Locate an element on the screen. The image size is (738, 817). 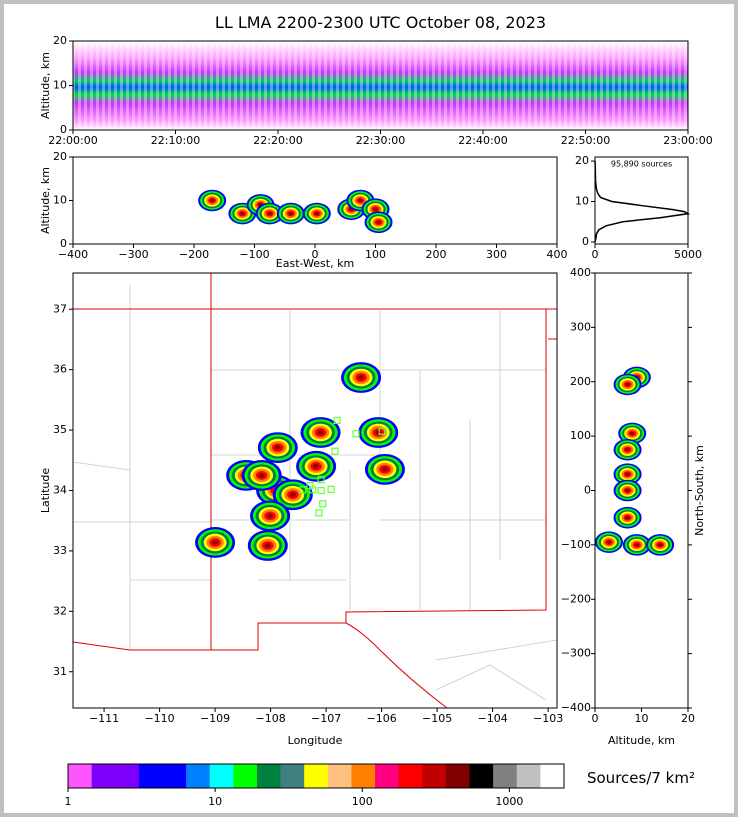
x-tick-label: 20 is located at coordinates (688, 718).